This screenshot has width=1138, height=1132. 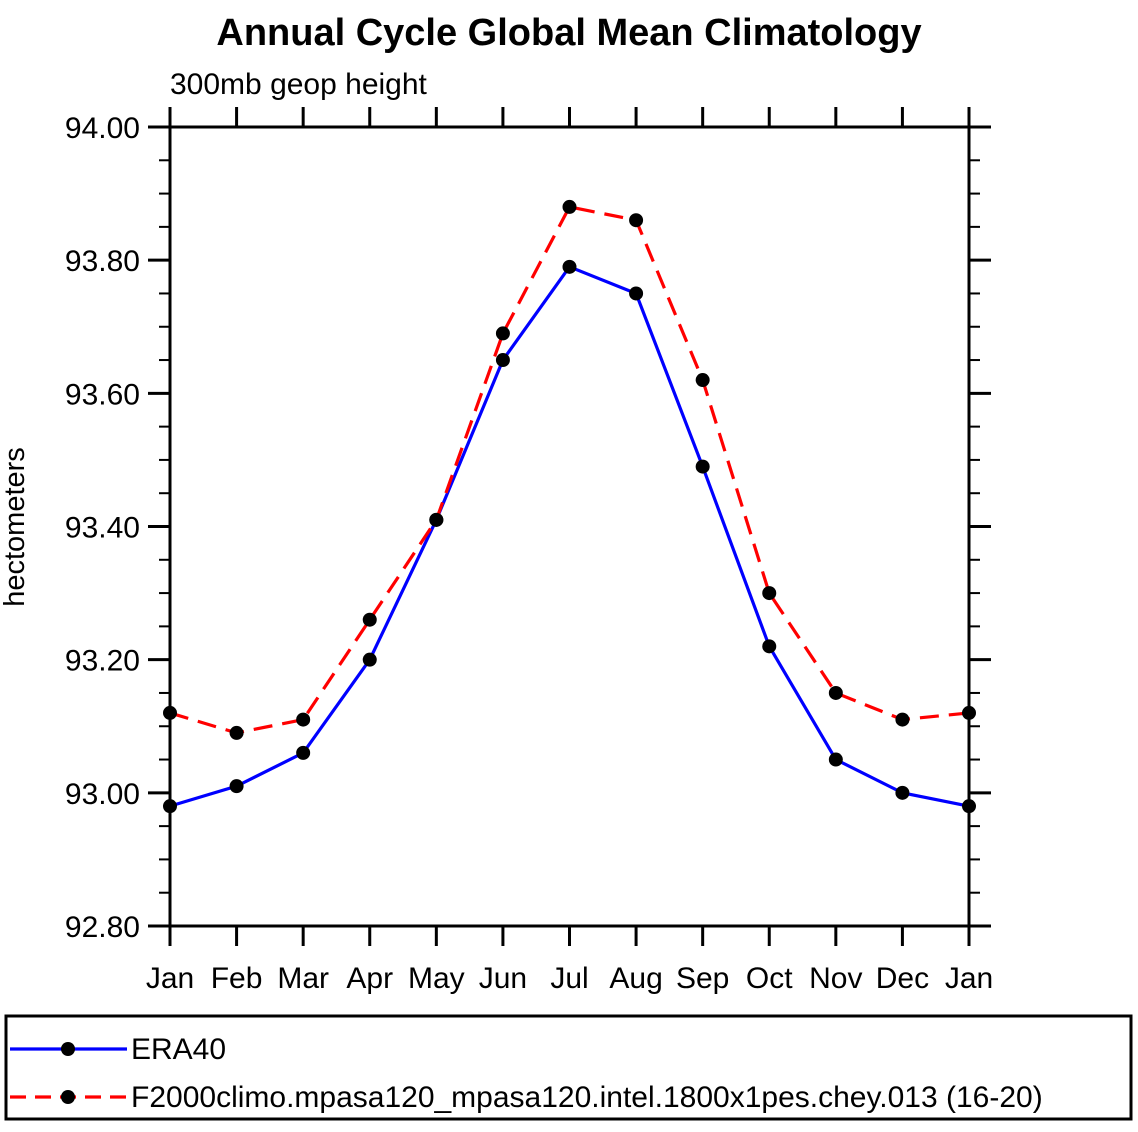 What do you see at coordinates (569, 978) in the screenshot?
I see `x-axis-tick-label: Jul` at bounding box center [569, 978].